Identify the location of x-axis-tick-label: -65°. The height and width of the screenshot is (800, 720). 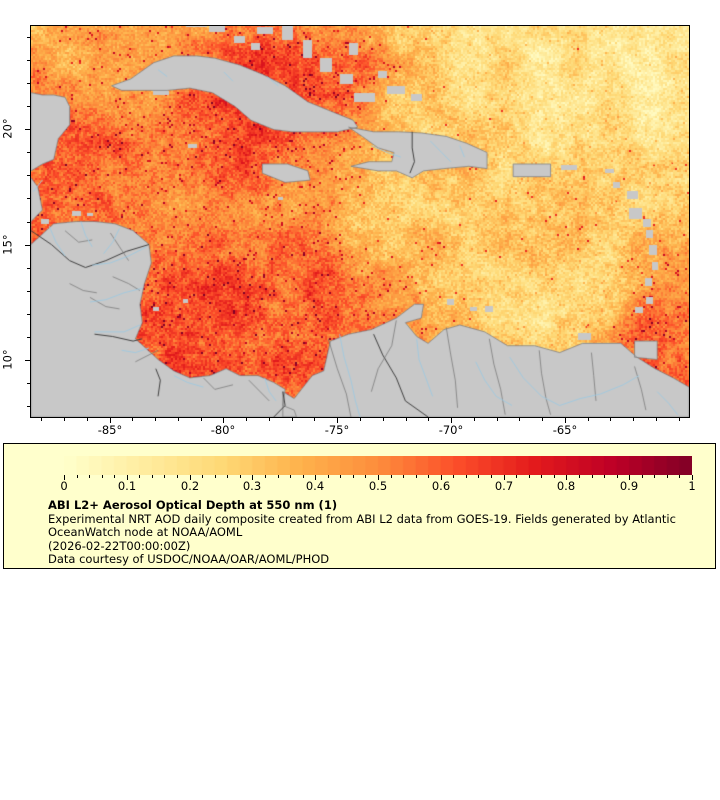
(565, 430).